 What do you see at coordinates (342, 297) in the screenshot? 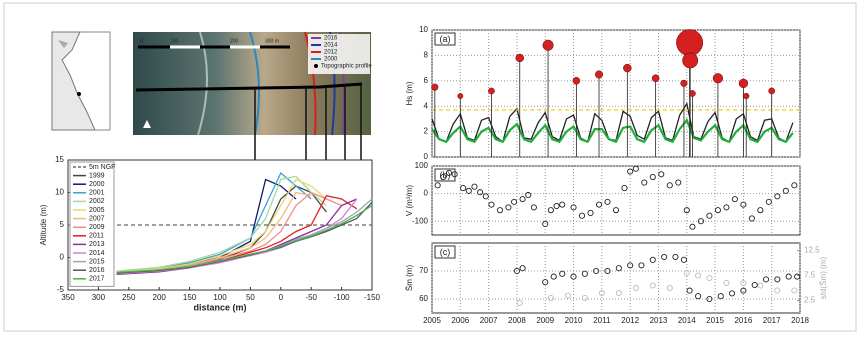
I see `x-tick-label: -100` at bounding box center [342, 297].